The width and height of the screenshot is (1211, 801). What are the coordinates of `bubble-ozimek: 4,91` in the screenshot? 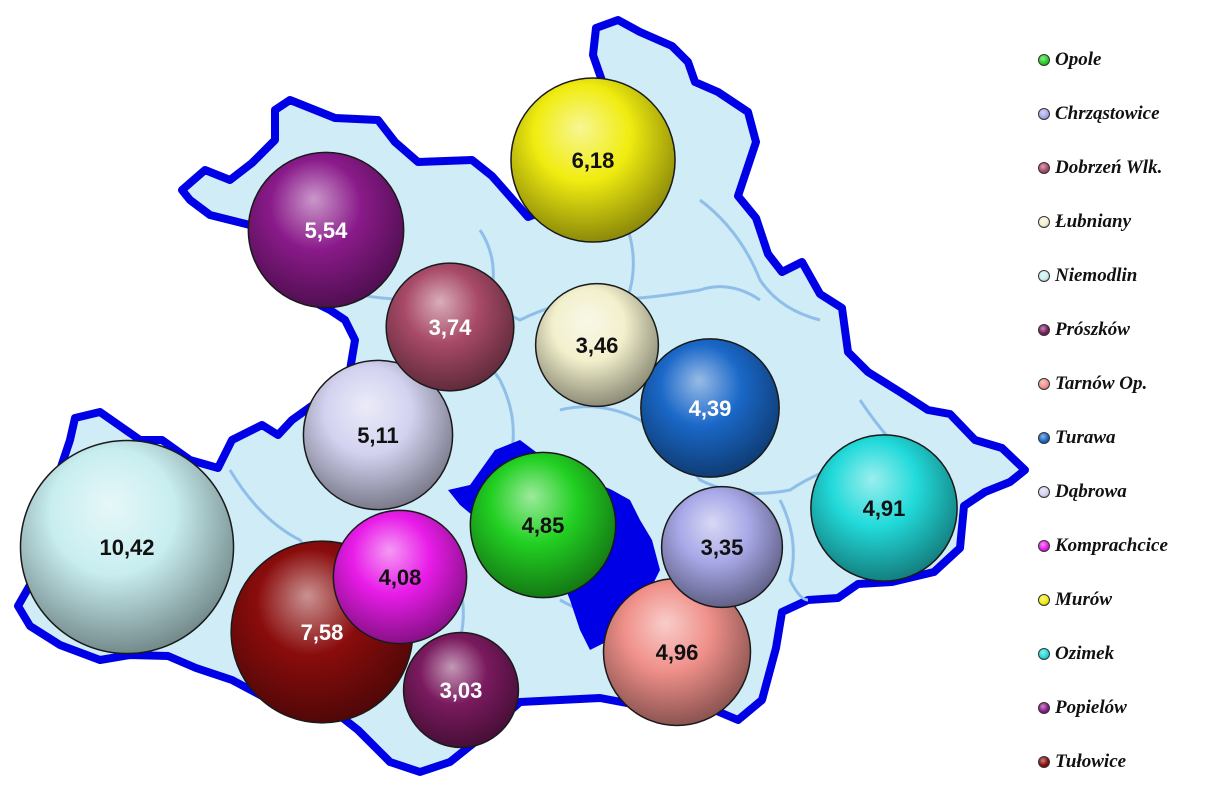 It's located at (884, 508).